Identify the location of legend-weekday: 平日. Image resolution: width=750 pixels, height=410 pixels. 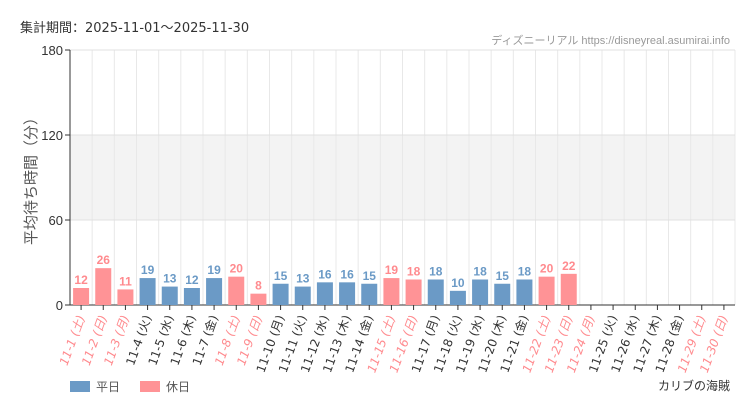
(95, 386).